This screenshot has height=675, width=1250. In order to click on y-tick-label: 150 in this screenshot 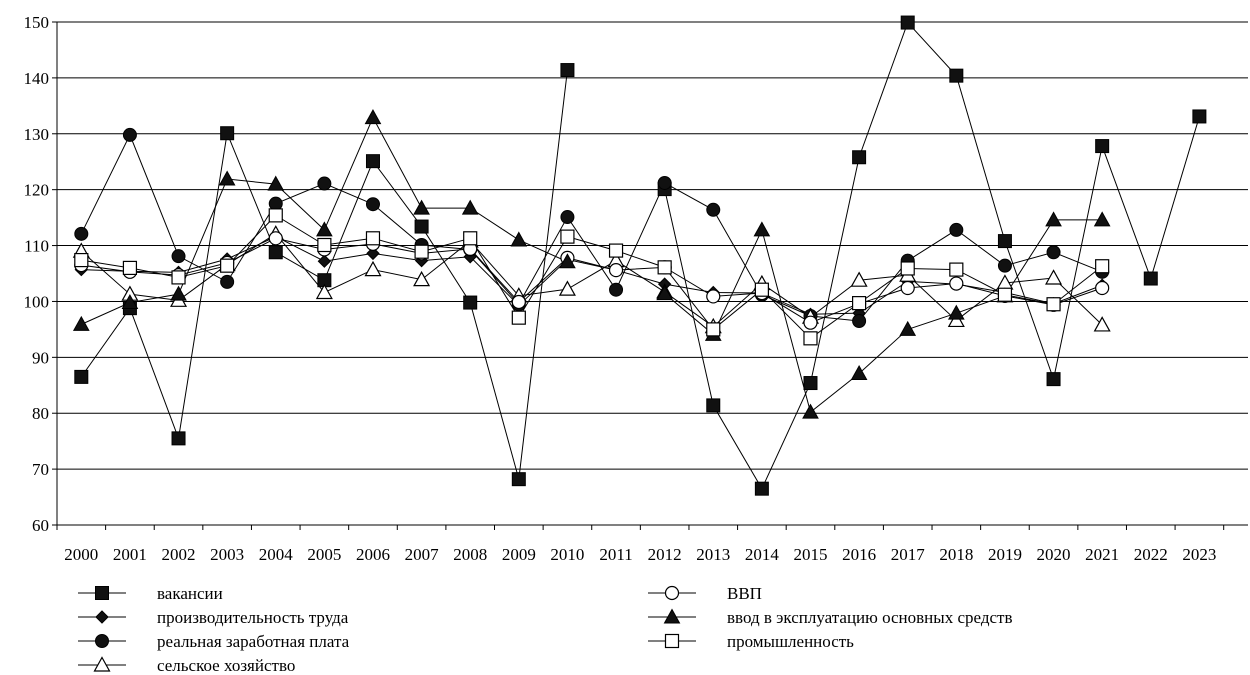, I will do `click(37, 22)`.